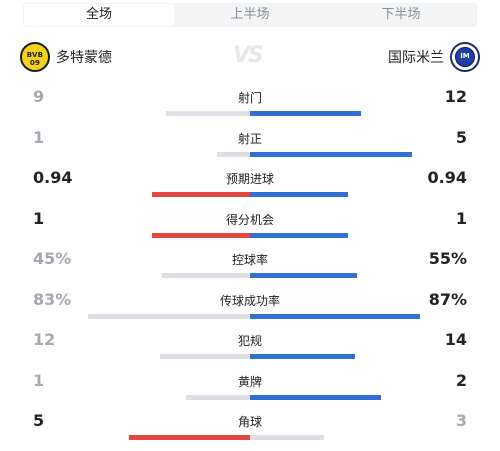  What do you see at coordinates (250, 391) in the screenshot?
I see `stat-row: 1 黄牌 2` at bounding box center [250, 391].